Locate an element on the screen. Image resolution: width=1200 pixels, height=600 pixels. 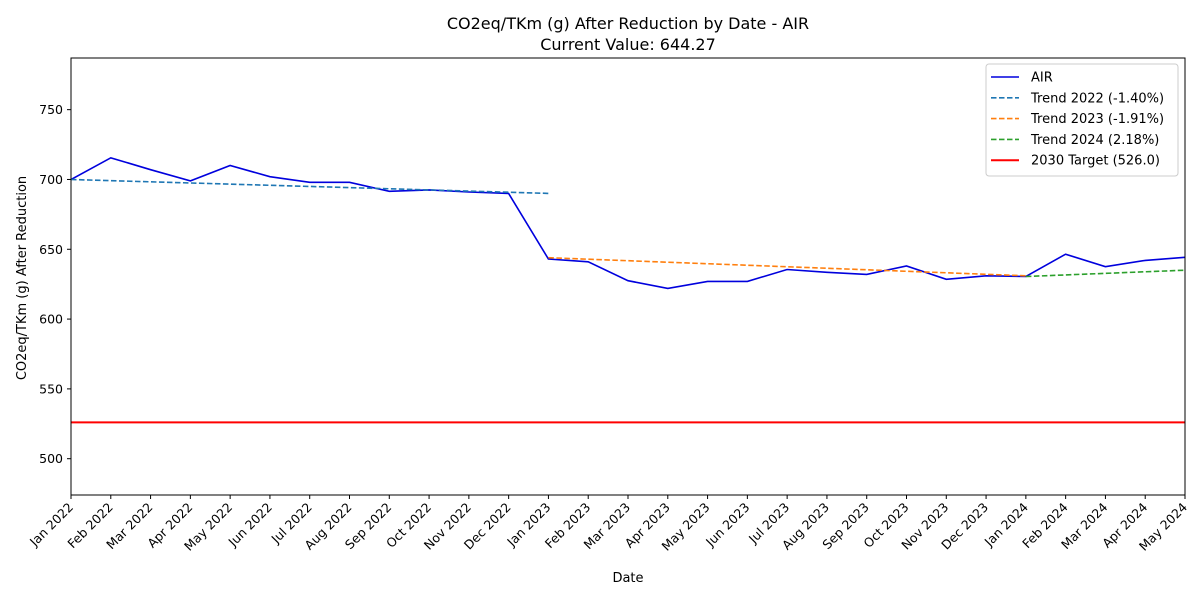
x-axis-label: Date is located at coordinates (627, 578).